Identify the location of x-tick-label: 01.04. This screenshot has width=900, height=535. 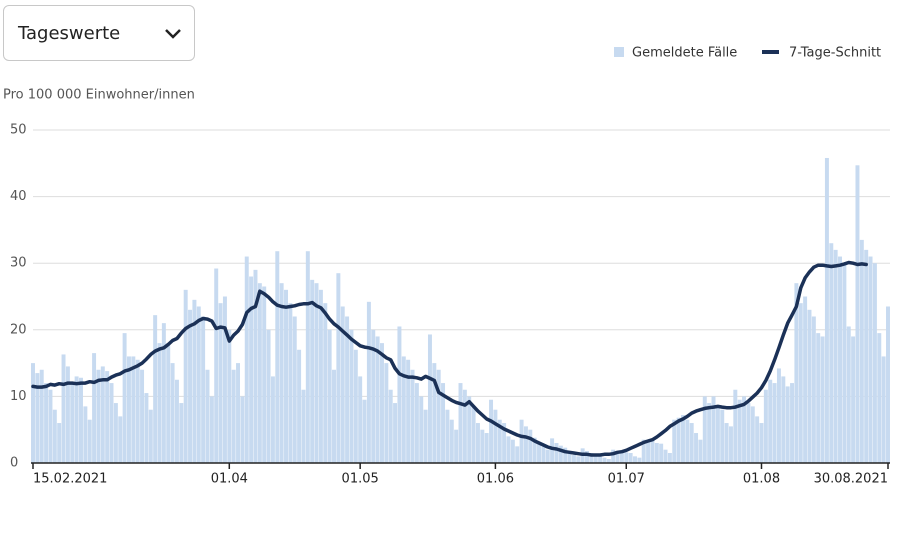
(229, 479).